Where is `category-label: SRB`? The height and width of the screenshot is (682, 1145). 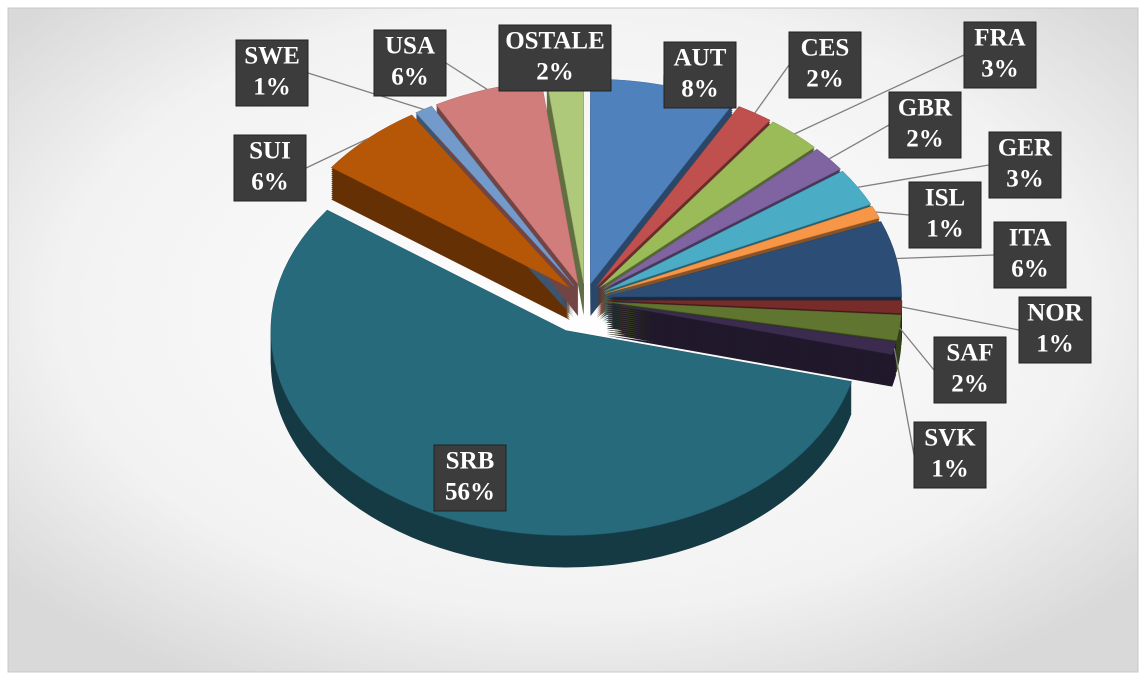 category-label: SRB is located at coordinates (470, 461).